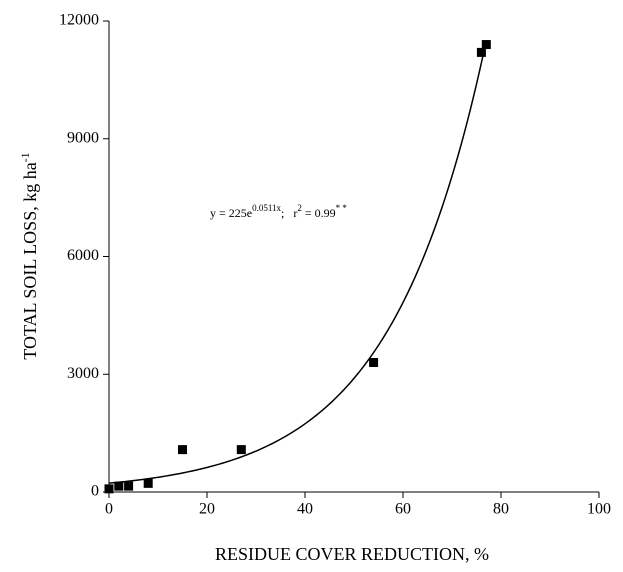  Describe the element at coordinates (305, 509) in the screenshot. I see `x-tick-label: 40` at that location.